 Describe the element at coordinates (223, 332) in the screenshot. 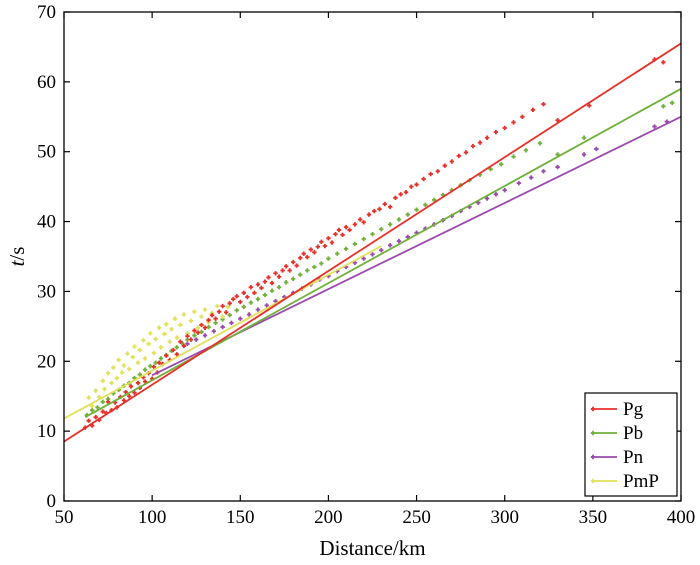

I see `fit-line-pmp` at that location.